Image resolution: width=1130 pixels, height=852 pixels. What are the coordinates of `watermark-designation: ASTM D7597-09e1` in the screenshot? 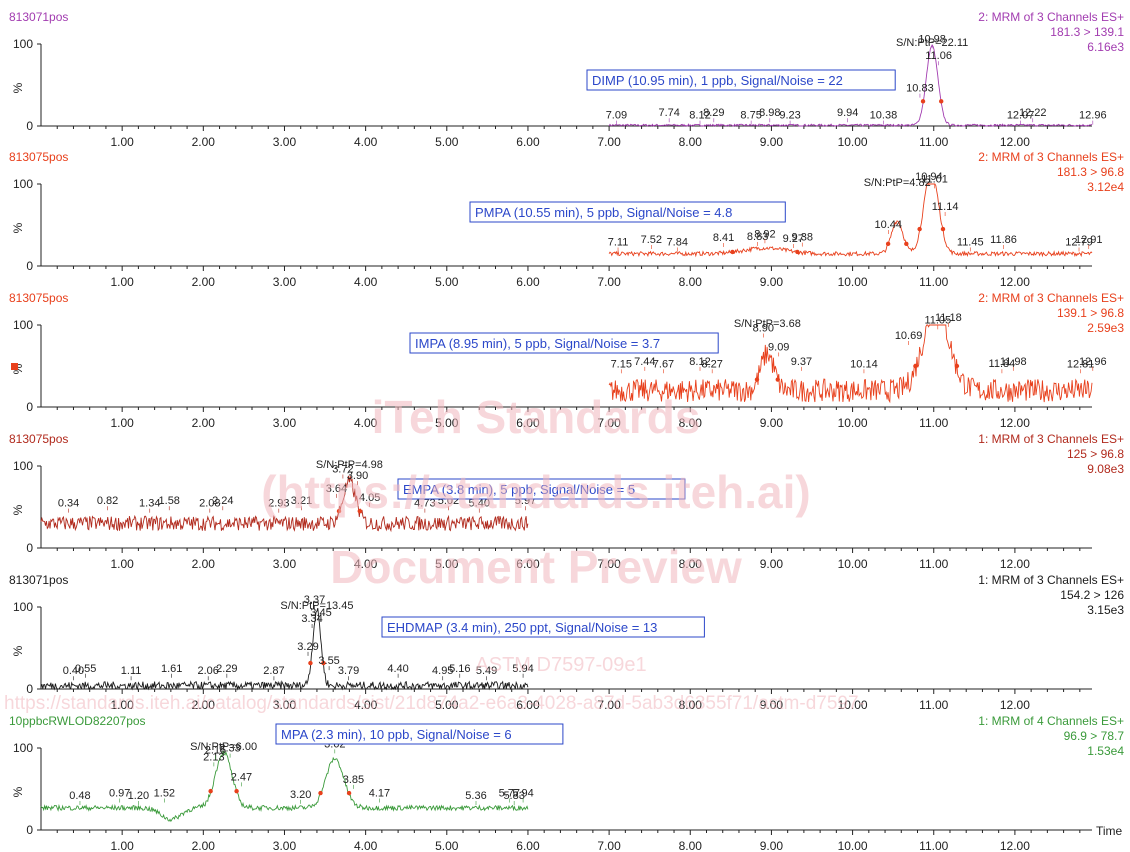 It's located at (560, 665).